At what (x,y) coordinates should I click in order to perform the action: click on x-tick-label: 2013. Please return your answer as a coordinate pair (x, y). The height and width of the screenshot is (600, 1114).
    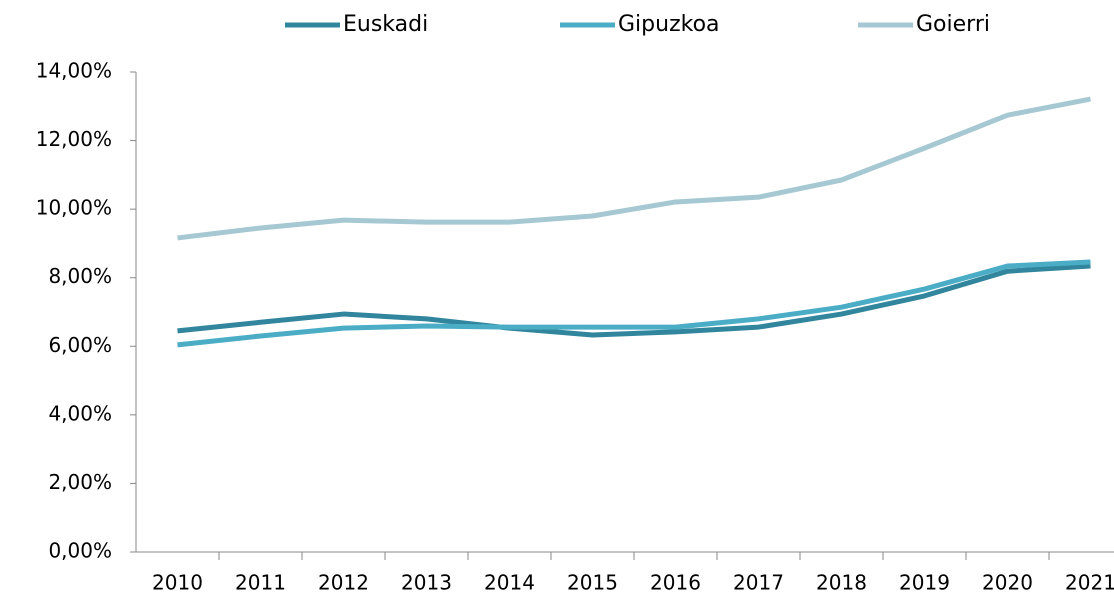
    Looking at the image, I should click on (426, 583).